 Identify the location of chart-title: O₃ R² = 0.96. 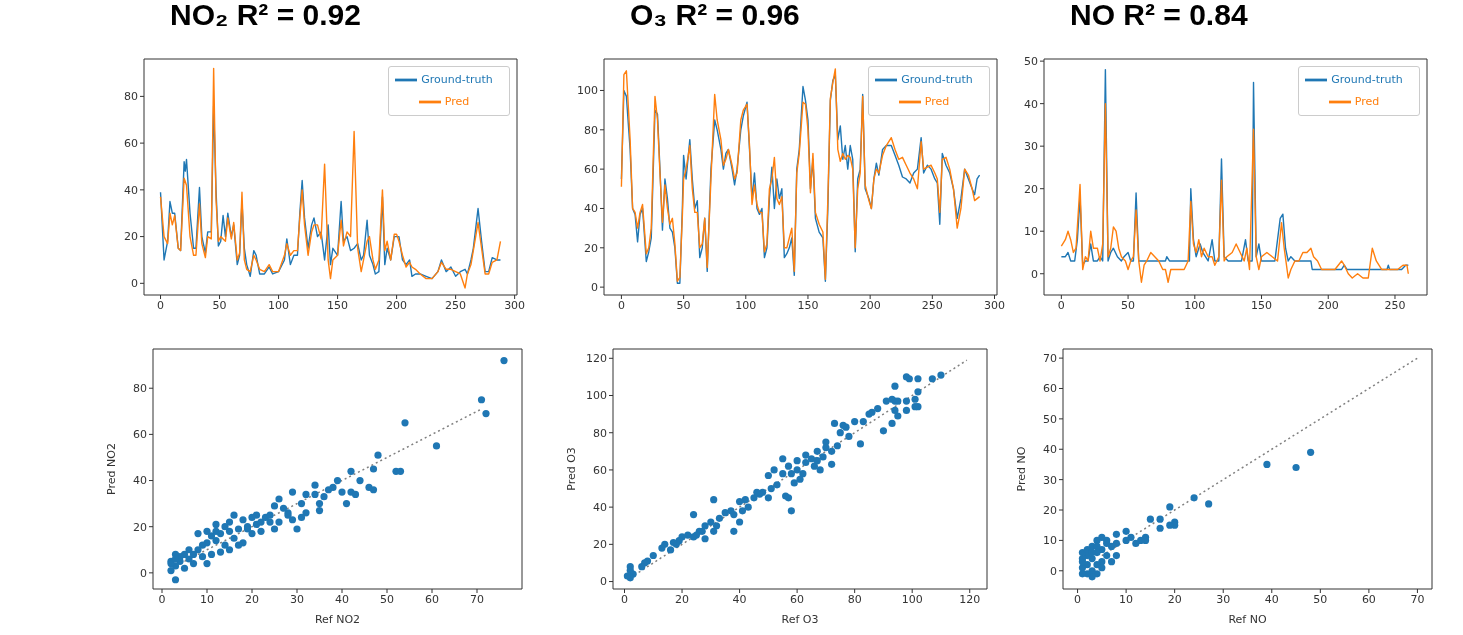
(715, 16).